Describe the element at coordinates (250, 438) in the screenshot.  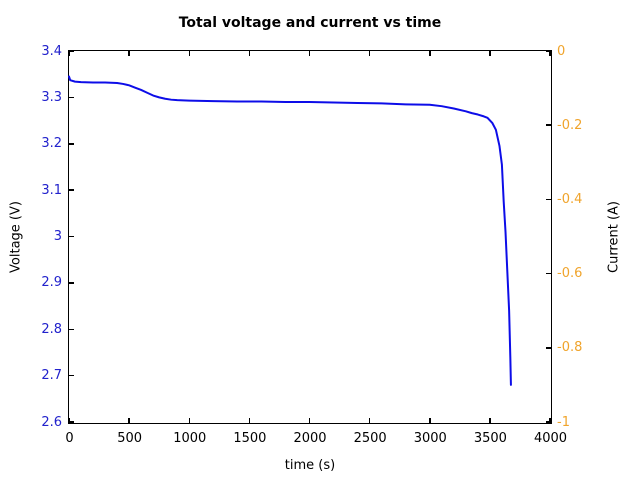
I see `x-tick-label: 1500` at that location.